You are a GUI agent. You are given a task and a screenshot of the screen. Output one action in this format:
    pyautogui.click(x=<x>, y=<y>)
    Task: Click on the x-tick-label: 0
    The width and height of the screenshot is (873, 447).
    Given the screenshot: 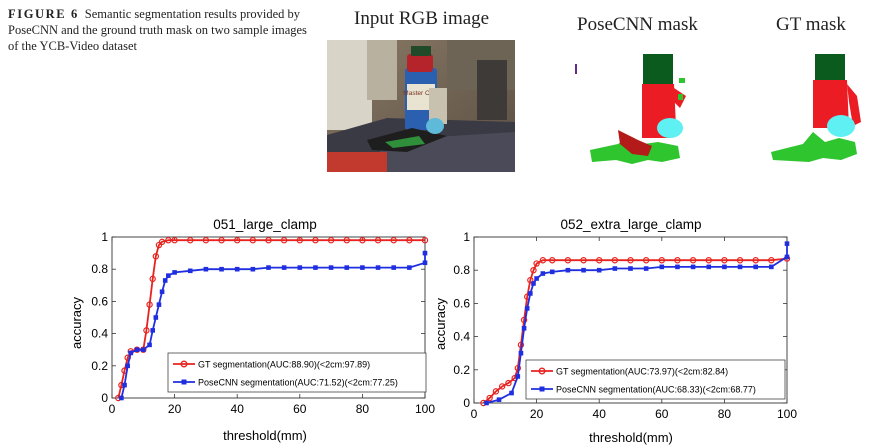 What is the action you would take?
    pyautogui.click(x=112, y=409)
    